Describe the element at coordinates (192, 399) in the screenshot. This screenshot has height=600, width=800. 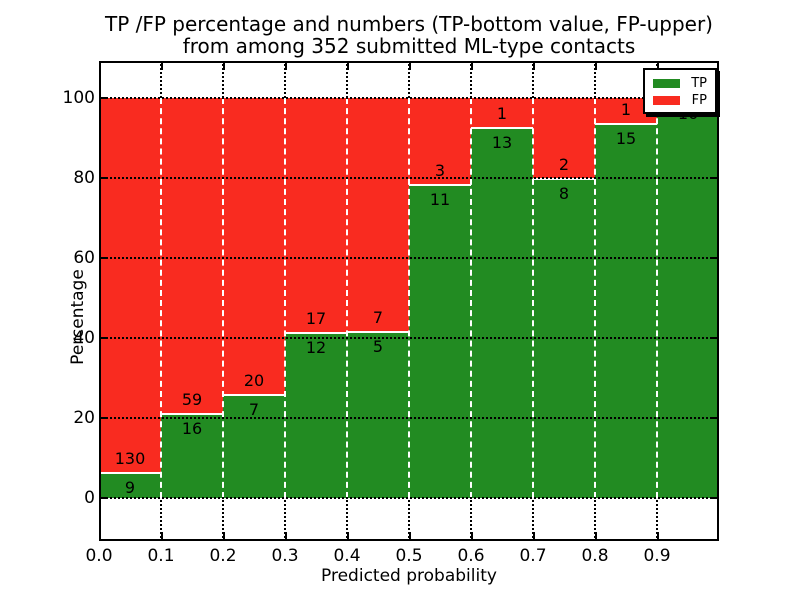
I see `fp-count-label: 59` at that location.